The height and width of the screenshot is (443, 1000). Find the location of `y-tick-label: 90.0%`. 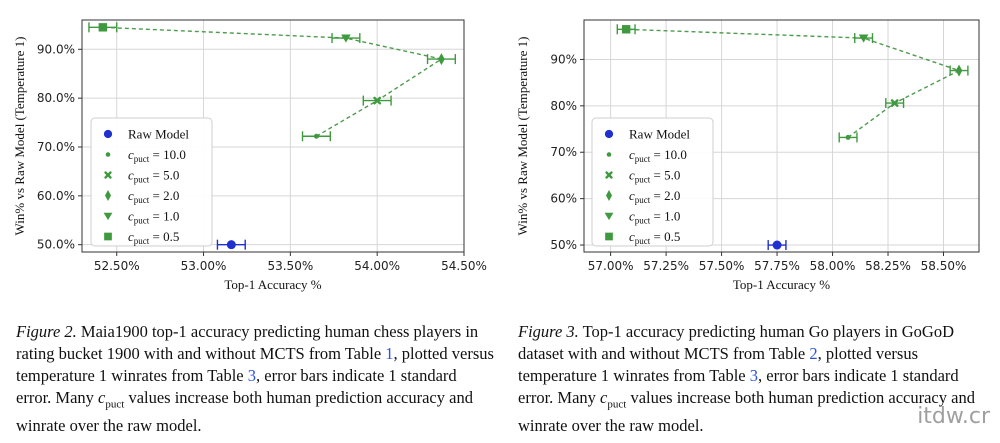

y-tick-label: 90.0% is located at coordinates (56, 49).